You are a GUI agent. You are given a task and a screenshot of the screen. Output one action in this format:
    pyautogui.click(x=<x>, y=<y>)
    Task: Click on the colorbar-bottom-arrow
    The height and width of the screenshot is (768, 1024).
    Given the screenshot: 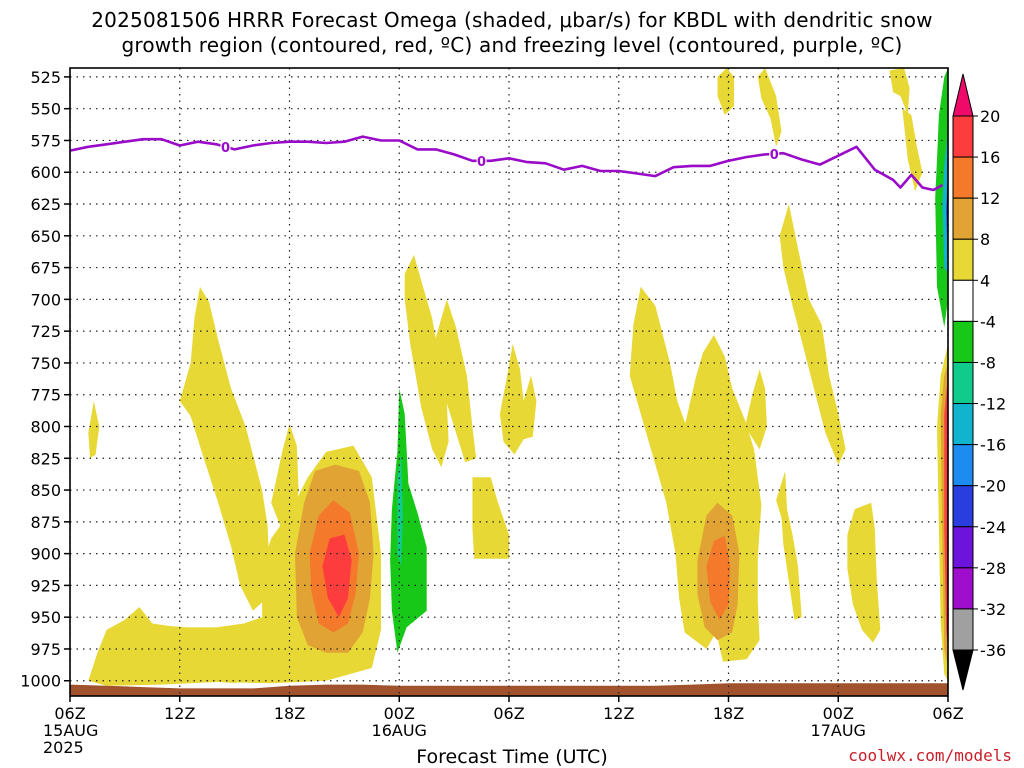 What is the action you would take?
    pyautogui.click(x=963, y=670)
    